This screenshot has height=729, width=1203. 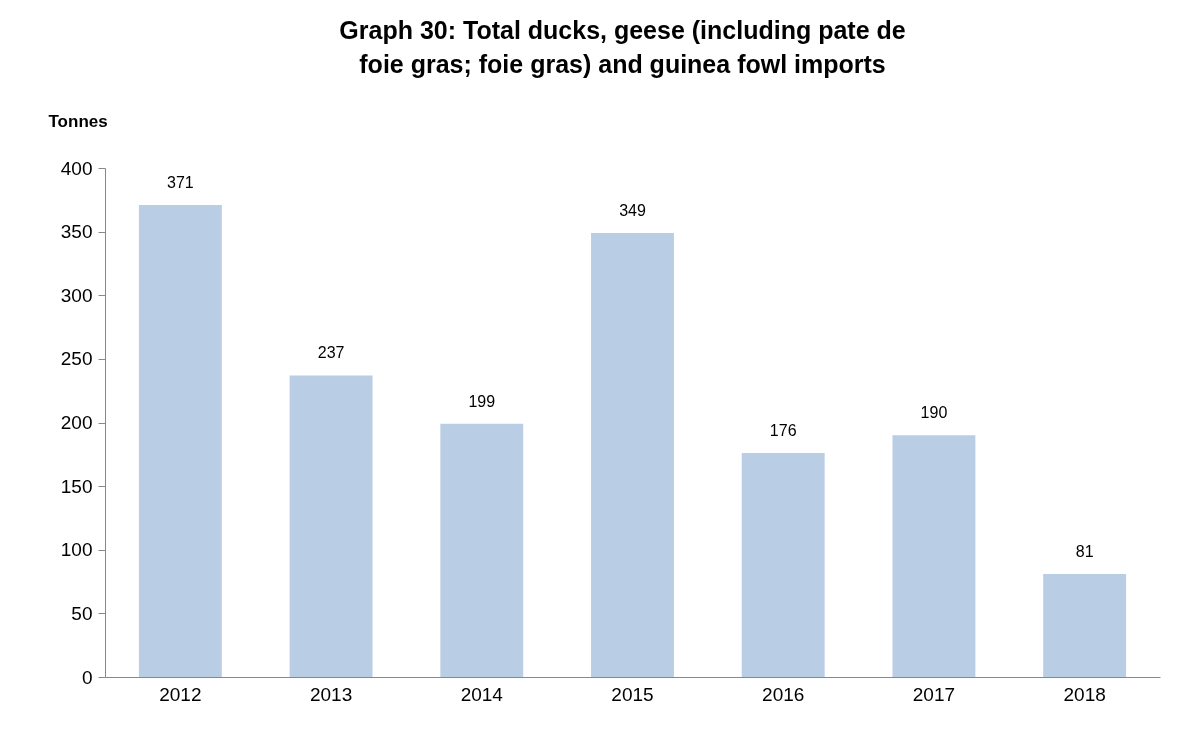 What do you see at coordinates (87, 677) in the screenshot?
I see `y-tick-label: 0` at bounding box center [87, 677].